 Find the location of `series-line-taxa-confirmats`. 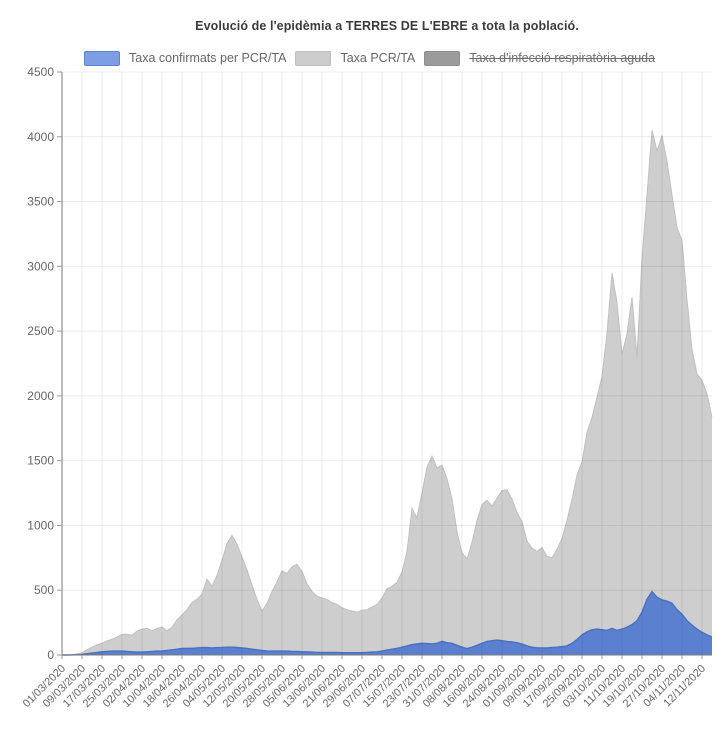

series-line-taxa-confirmats is located at coordinates (387, 623).